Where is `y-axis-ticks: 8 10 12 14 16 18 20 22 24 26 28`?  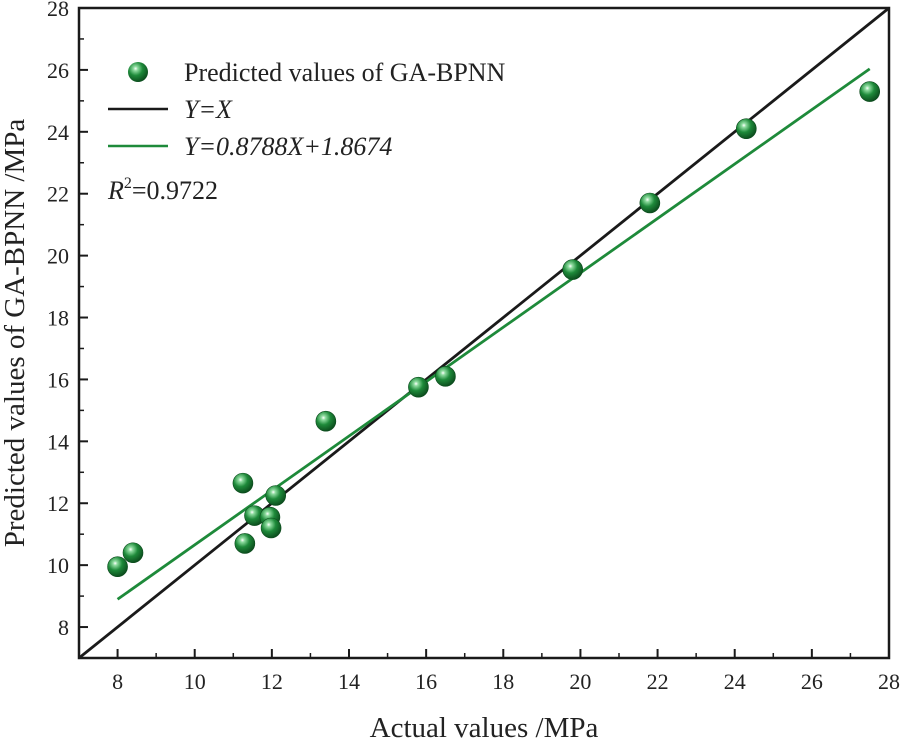 y-axis-ticks: 8 10 12 14 16 18 20 22 24 26 28 is located at coordinates (67, 320).